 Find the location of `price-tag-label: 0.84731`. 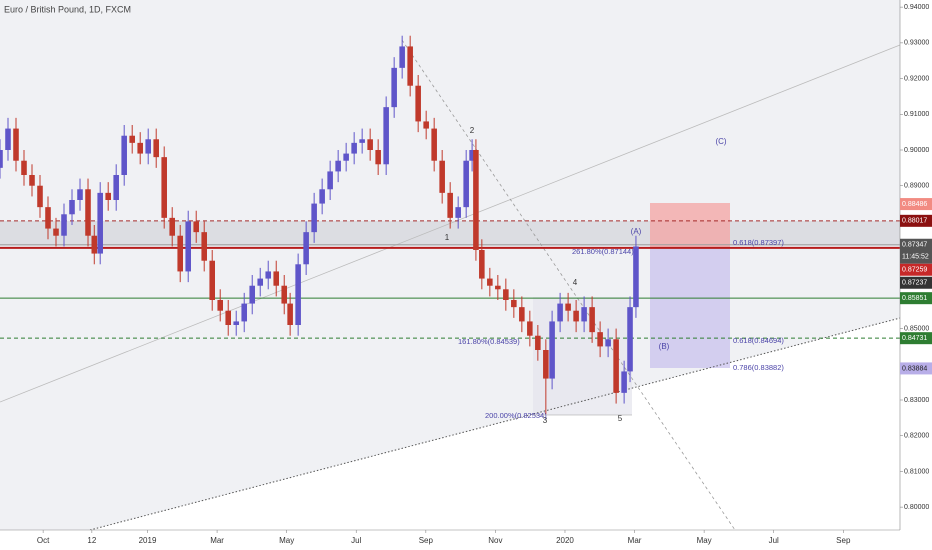

price-tag-label: 0.84731 is located at coordinates (914, 338).